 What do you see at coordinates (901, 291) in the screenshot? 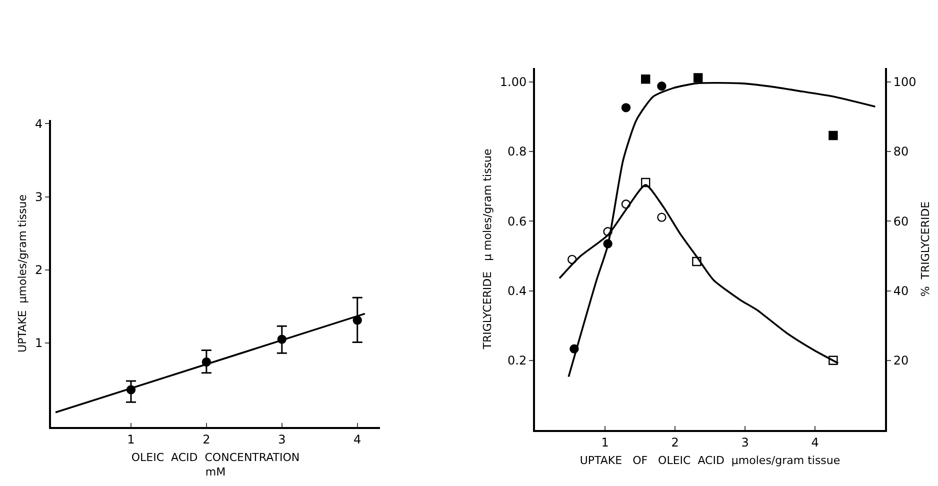
I see `y2-tick-label: 40` at bounding box center [901, 291].